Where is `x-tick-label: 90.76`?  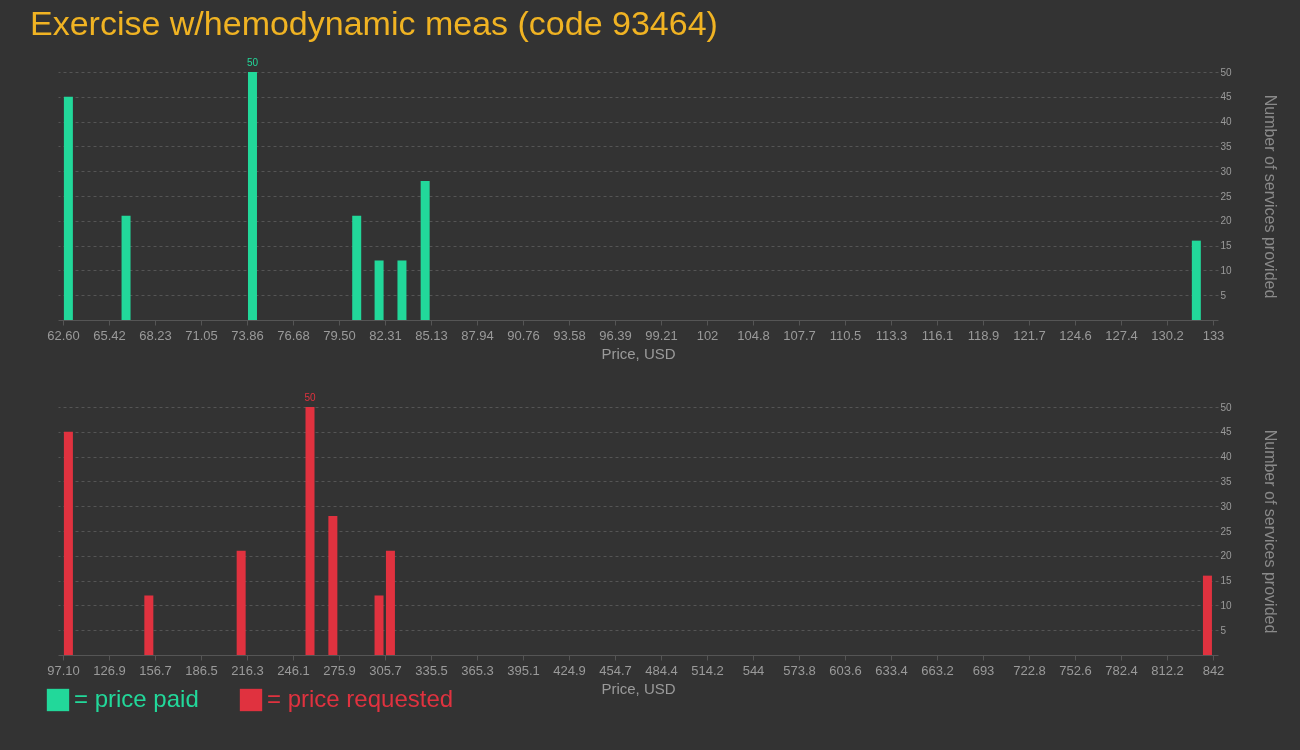 x-tick-label: 90.76 is located at coordinates (523, 335).